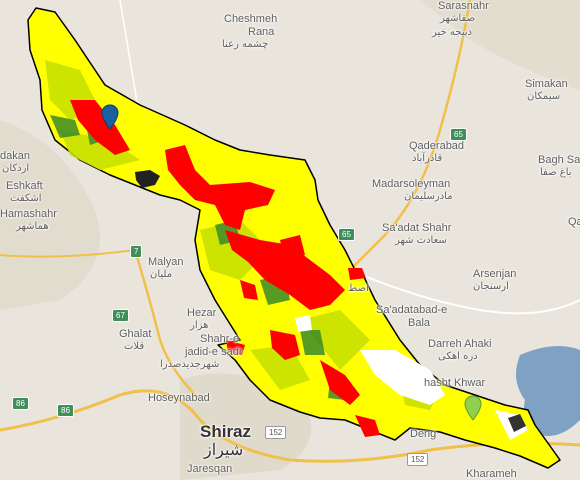 The width and height of the screenshot is (580, 480). I want to click on map-label: Rana, so click(261, 32).